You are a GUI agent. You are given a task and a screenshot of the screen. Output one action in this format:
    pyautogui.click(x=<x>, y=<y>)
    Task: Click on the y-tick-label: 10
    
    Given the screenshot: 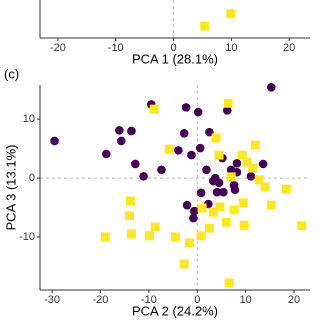 What is the action you would take?
    pyautogui.click(x=29, y=119)
    